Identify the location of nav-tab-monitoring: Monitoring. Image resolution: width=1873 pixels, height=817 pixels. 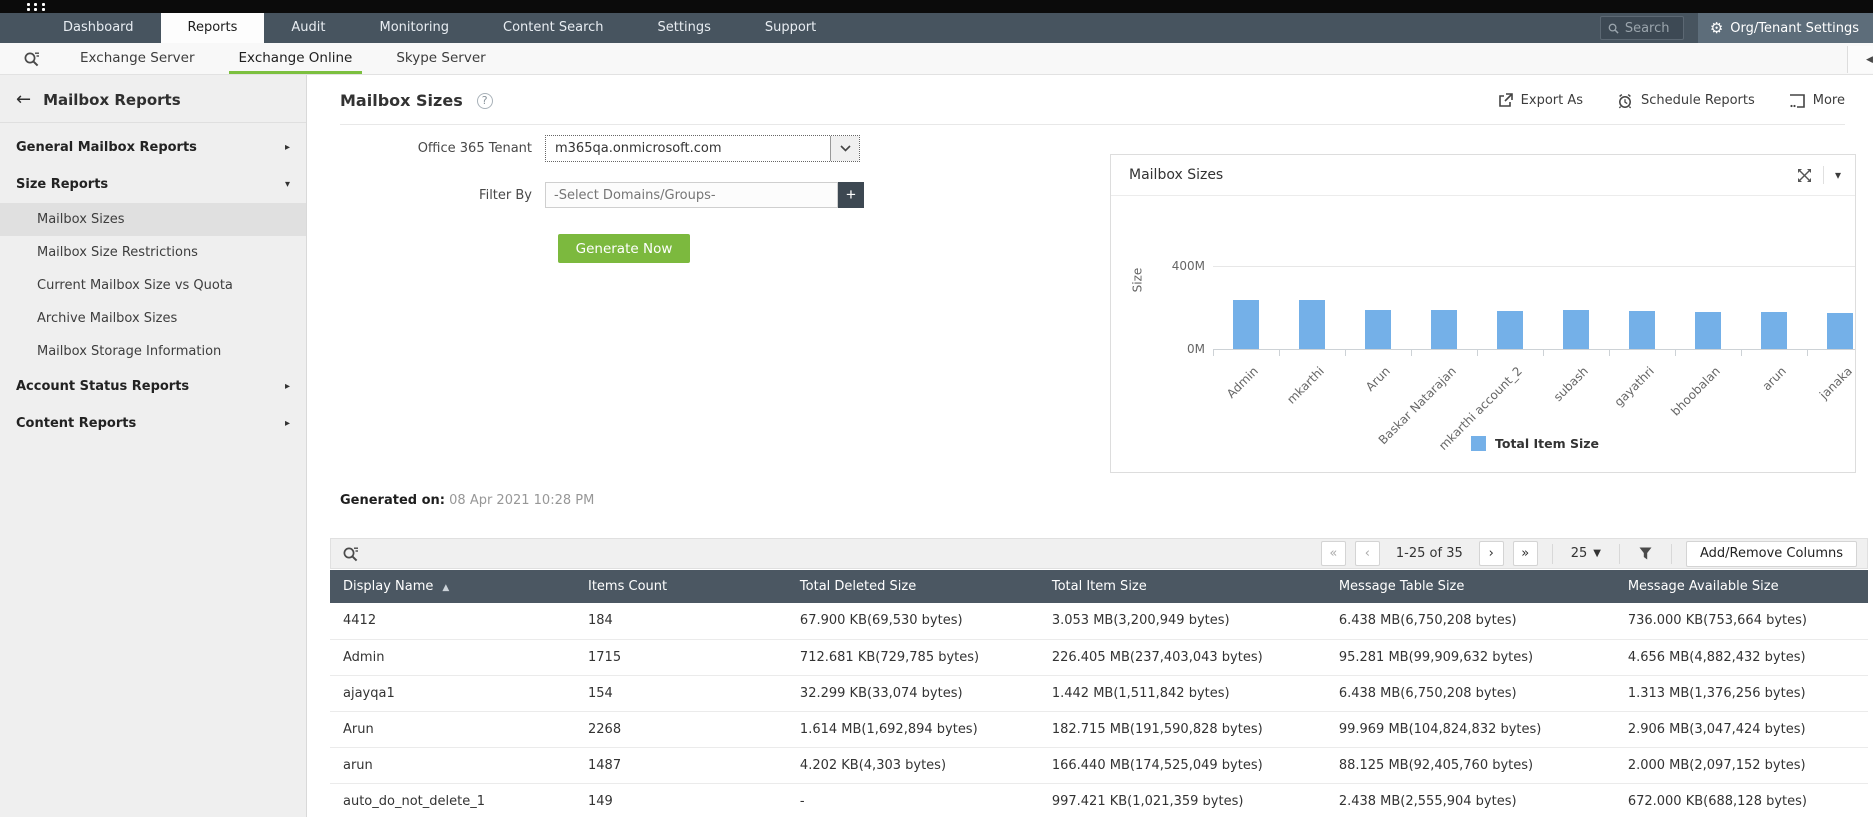
(414, 27).